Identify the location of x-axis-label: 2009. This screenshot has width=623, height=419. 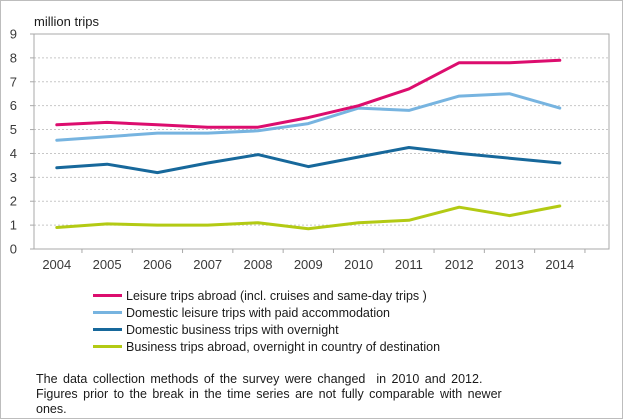
(308, 264).